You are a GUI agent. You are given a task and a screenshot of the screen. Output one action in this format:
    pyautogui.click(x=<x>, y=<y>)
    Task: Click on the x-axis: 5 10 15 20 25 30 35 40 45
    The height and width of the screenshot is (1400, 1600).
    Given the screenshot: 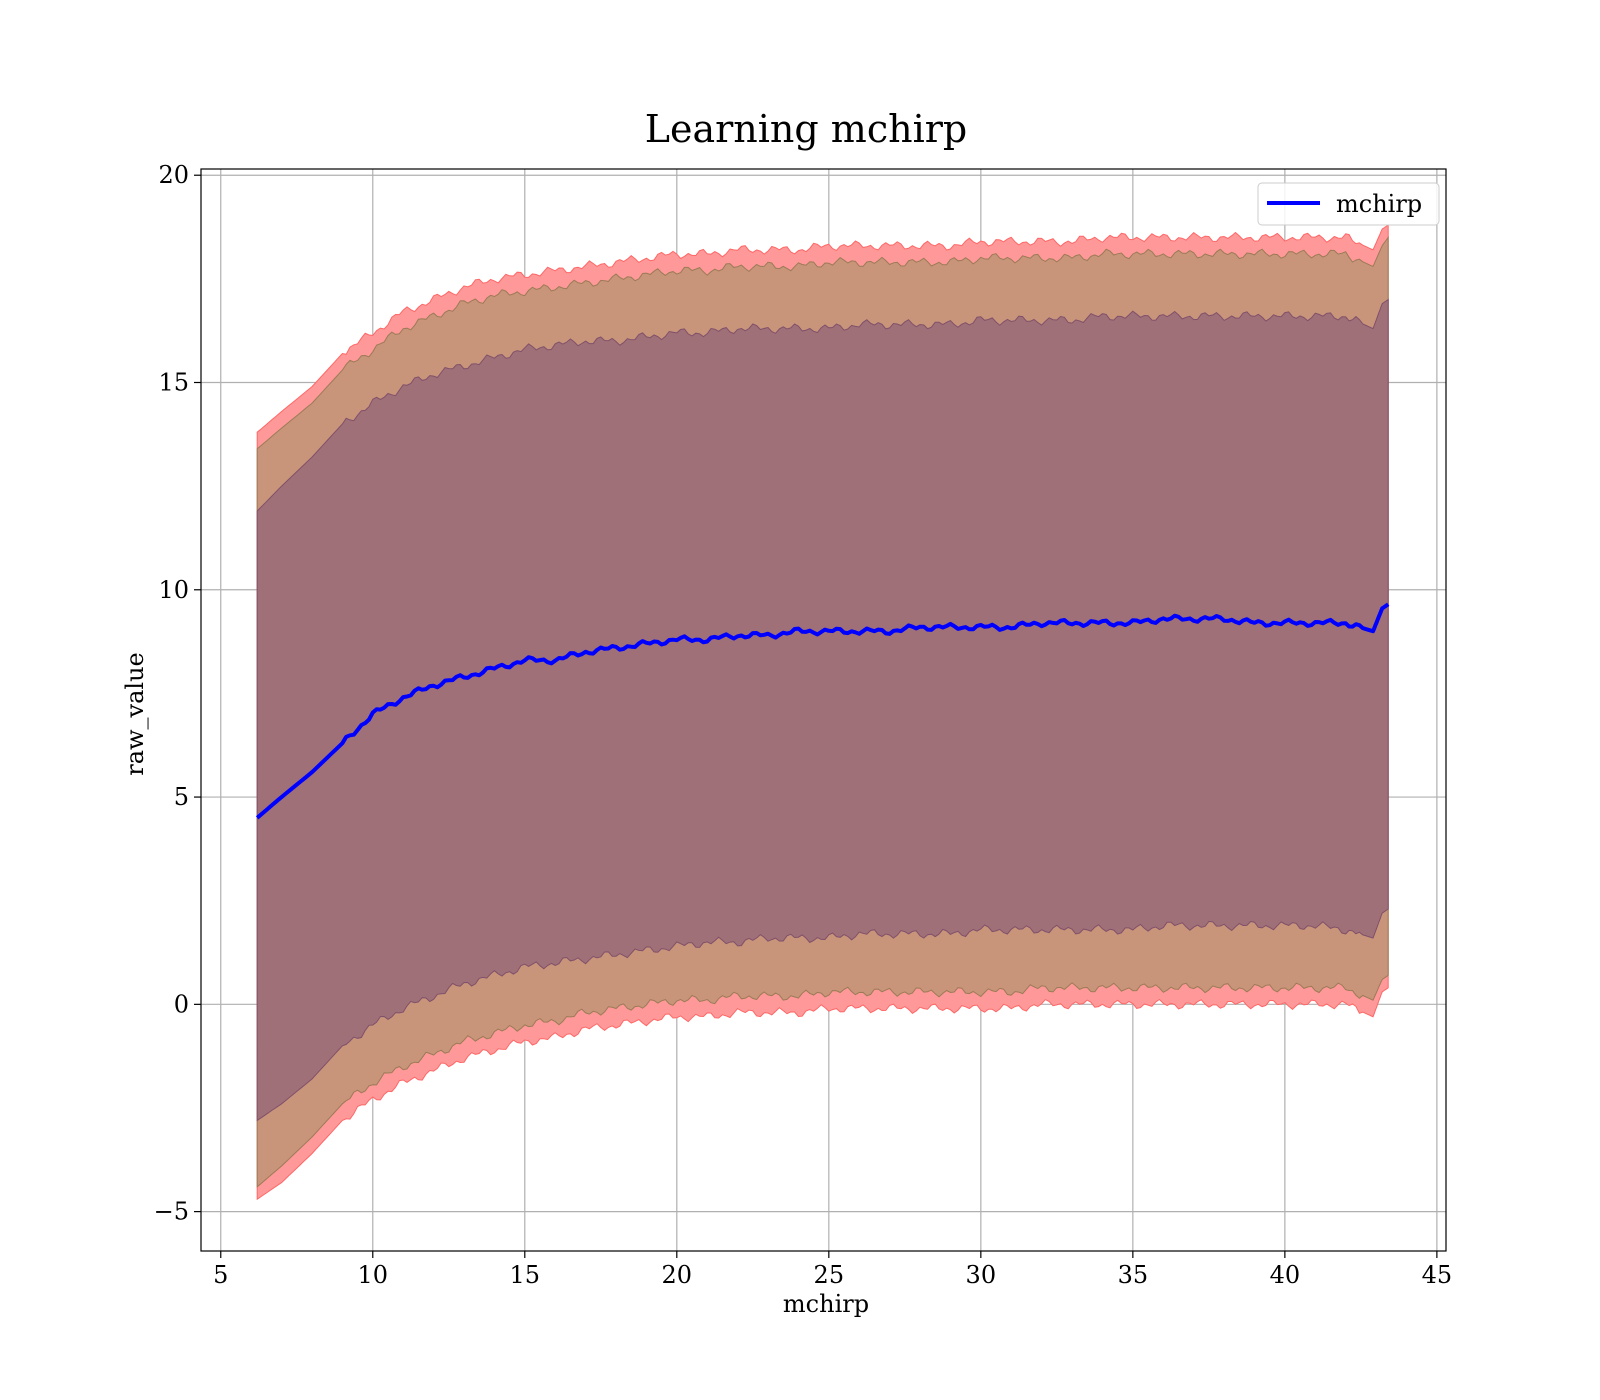 What is the action you would take?
    pyautogui.click(x=832, y=1270)
    